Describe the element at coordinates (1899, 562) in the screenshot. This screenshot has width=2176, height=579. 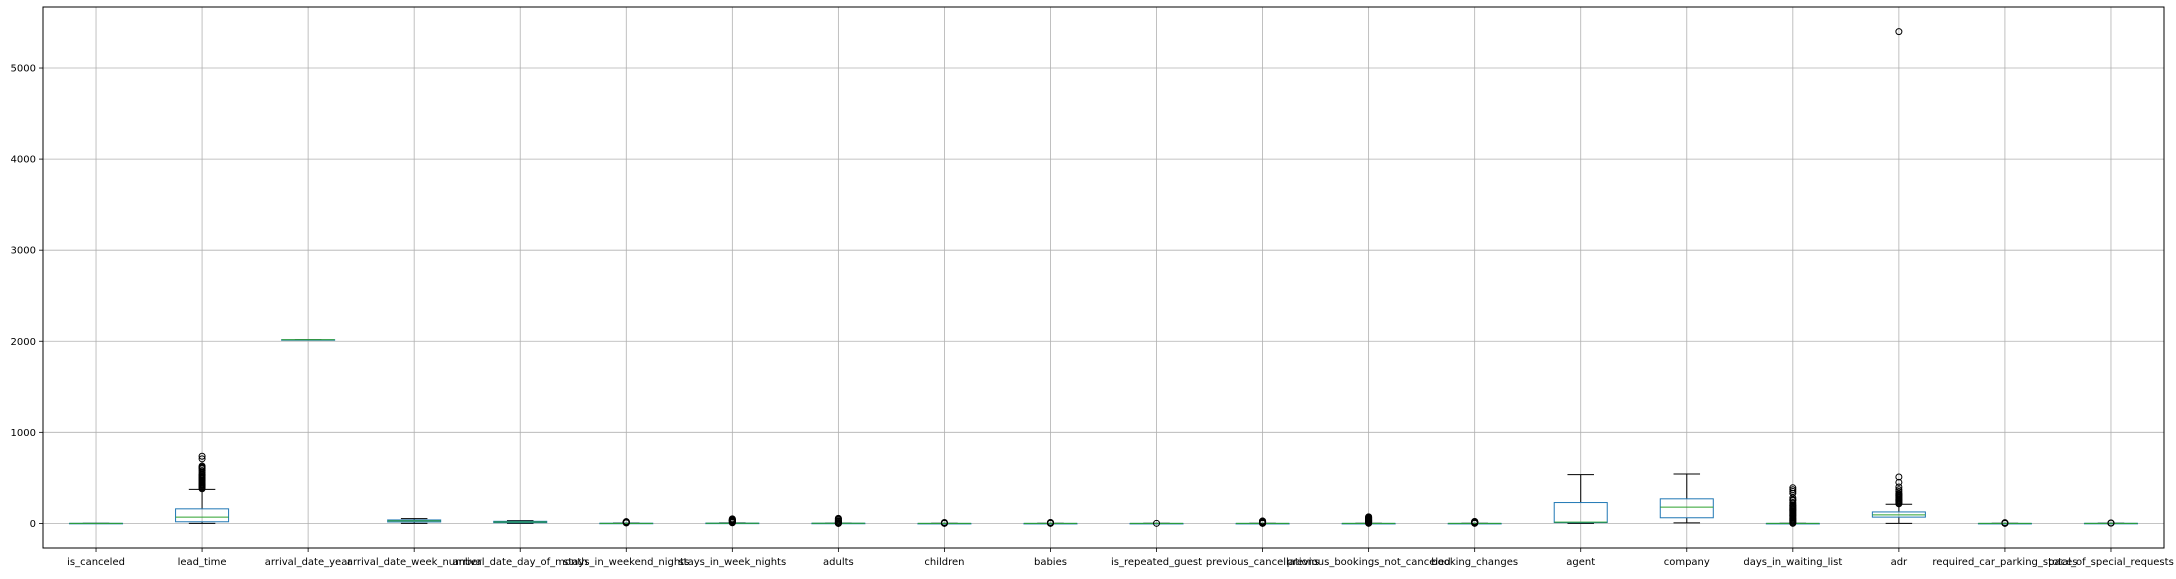
I see `x-tick-label: adr` at that location.